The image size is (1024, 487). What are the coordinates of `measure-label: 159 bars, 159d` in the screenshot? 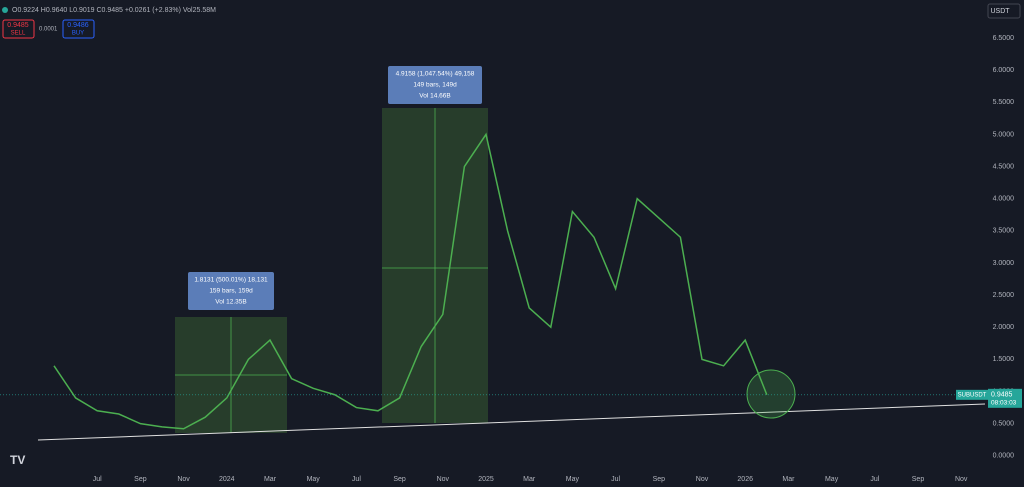 It's located at (231, 291).